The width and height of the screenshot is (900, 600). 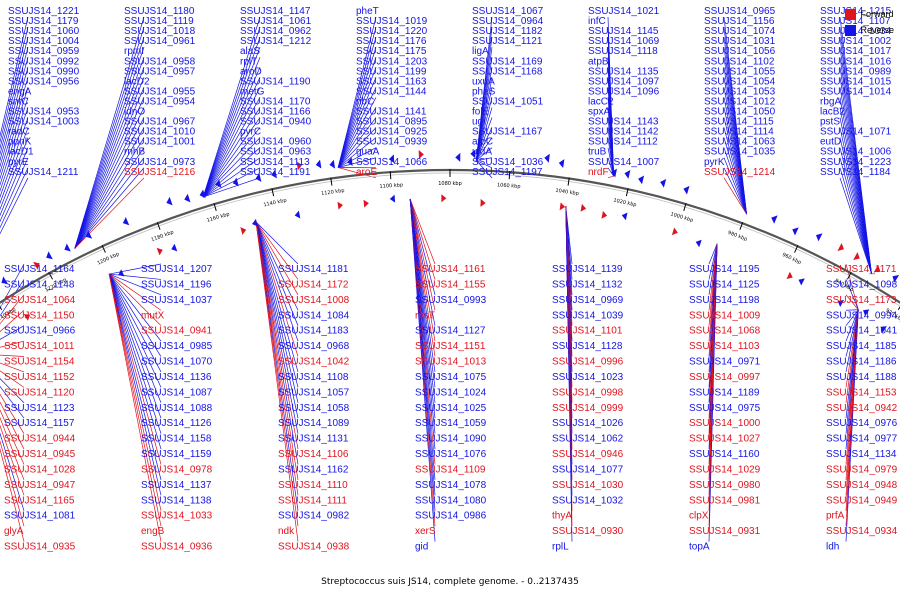 I want to click on gene-label: radC, so click(x=19, y=132).